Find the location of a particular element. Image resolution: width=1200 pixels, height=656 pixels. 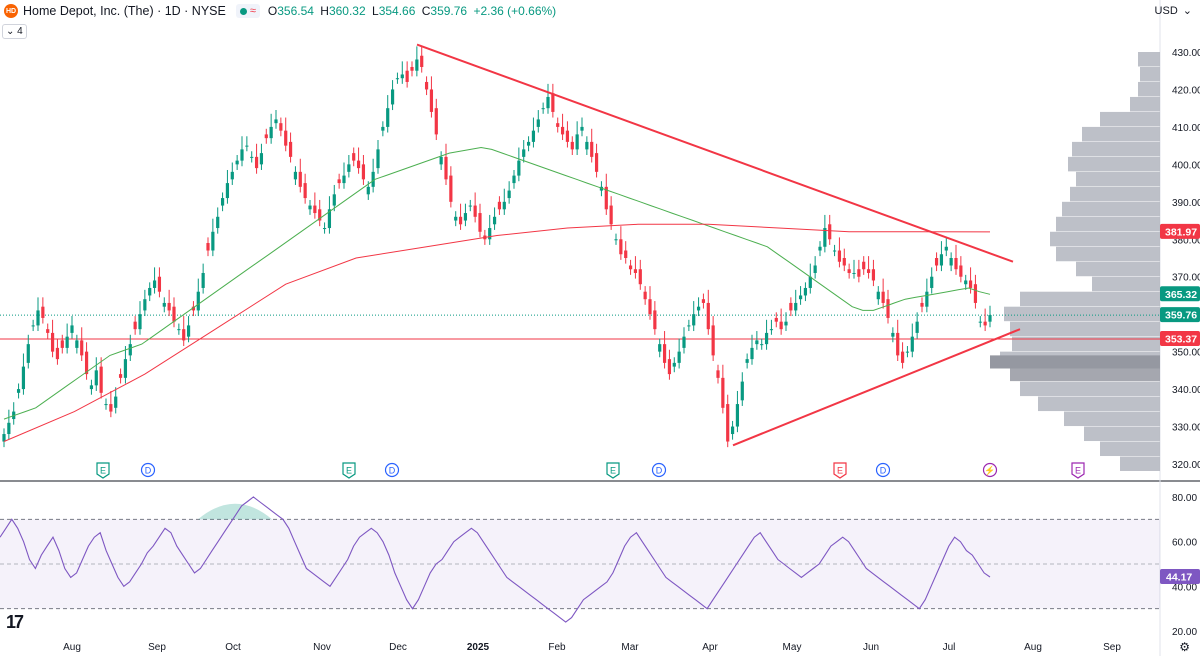

price-tick-label: 410.00 is located at coordinates (1186, 128).